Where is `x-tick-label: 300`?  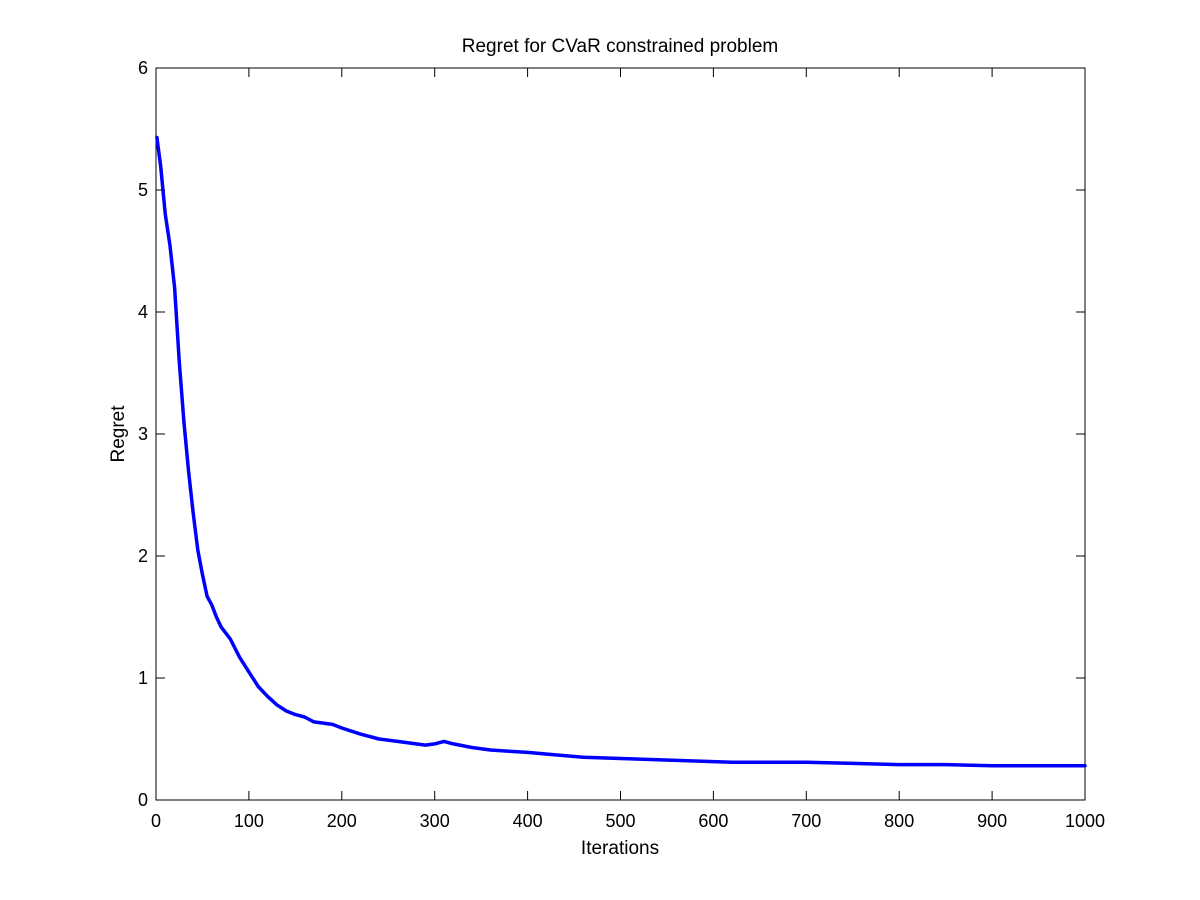
x-tick-label: 300 is located at coordinates (435, 821).